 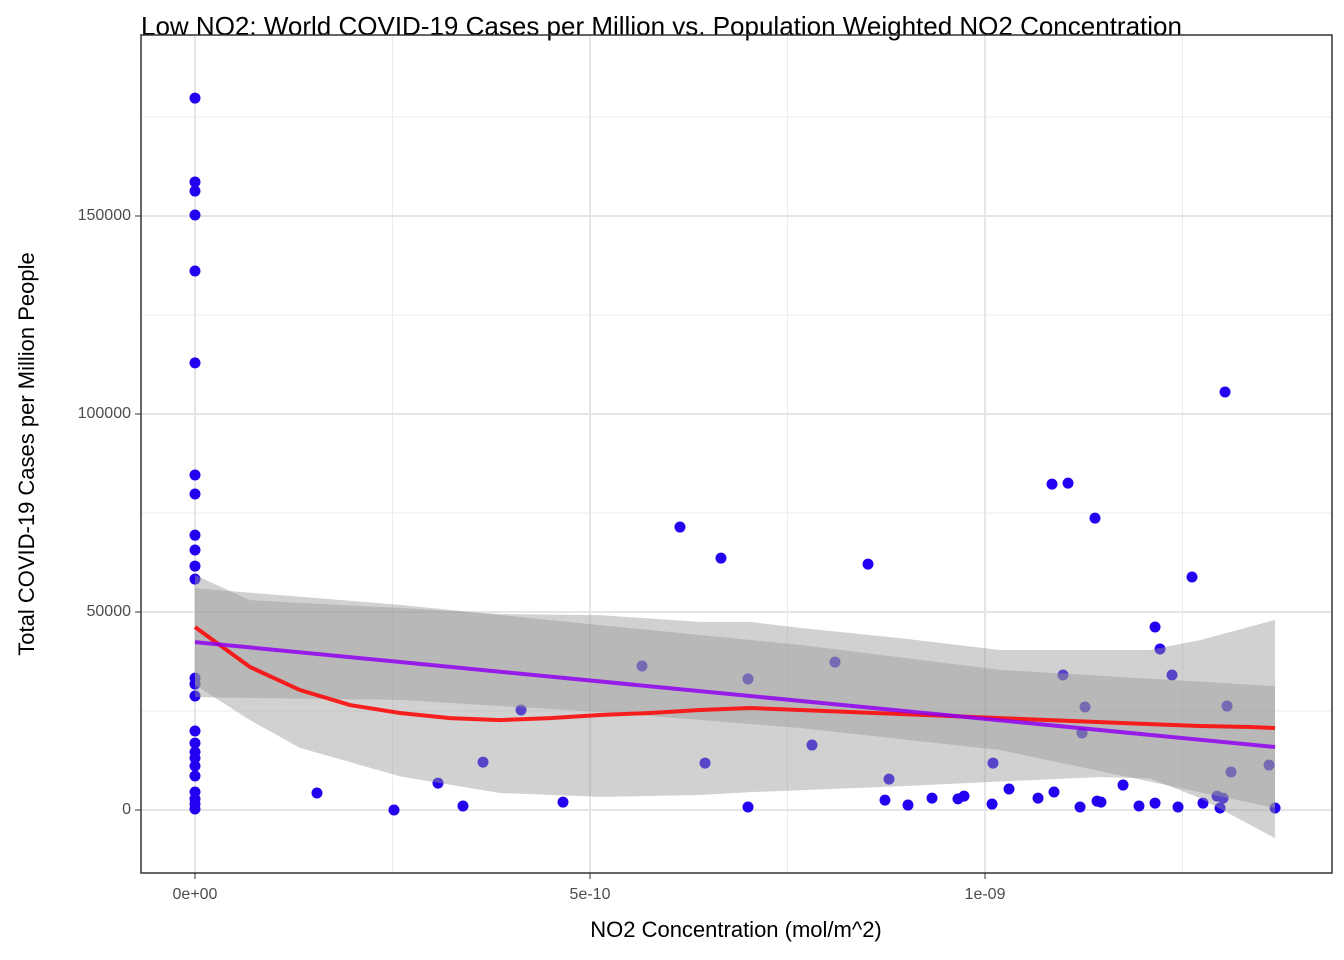 What do you see at coordinates (104, 215) in the screenshot?
I see `y-tick-label: 150000` at bounding box center [104, 215].